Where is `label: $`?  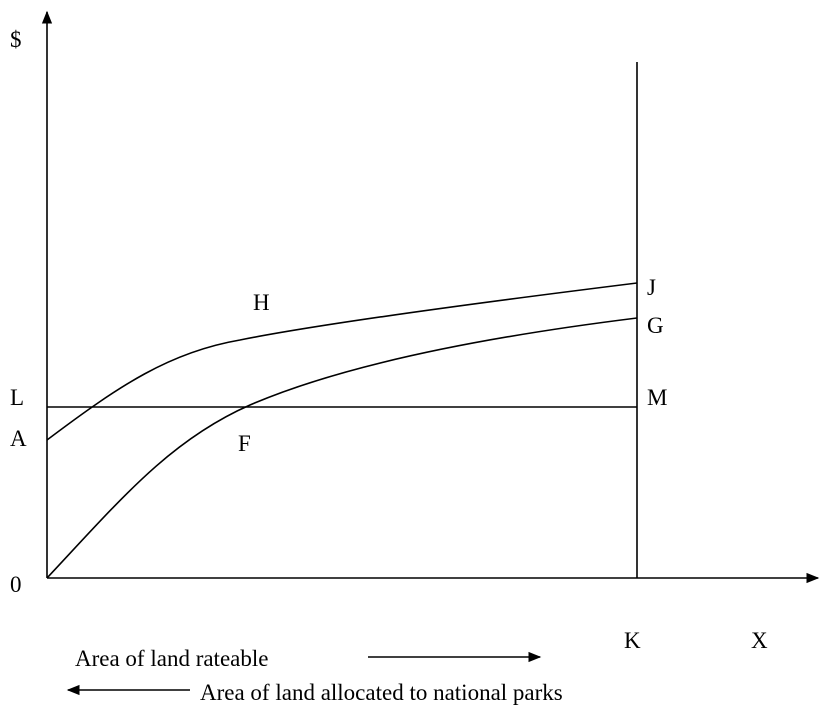 label: $ is located at coordinates (16, 39).